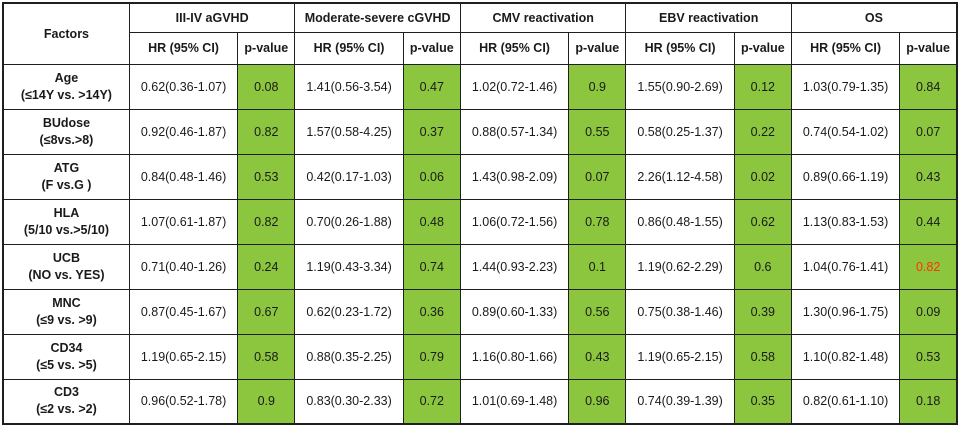 The image size is (960, 433). What do you see at coordinates (349, 356) in the screenshot?
I see `hr-ci-cell: 0.88(0.35-2.25)` at bounding box center [349, 356].